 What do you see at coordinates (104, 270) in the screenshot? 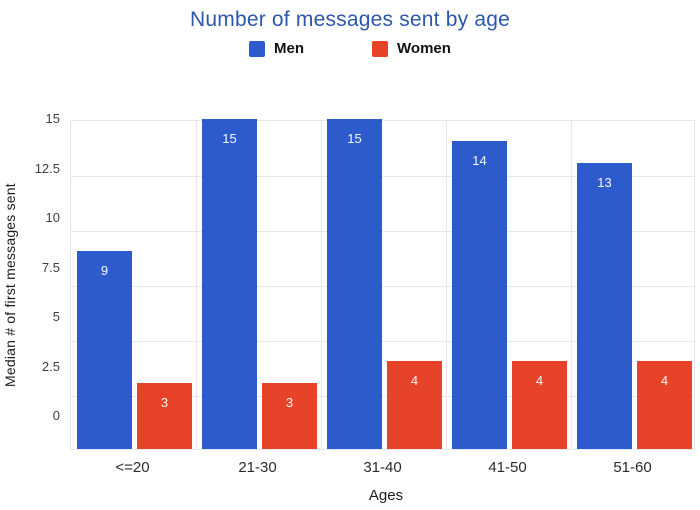
I see `bar-value-label: 9` at bounding box center [104, 270].